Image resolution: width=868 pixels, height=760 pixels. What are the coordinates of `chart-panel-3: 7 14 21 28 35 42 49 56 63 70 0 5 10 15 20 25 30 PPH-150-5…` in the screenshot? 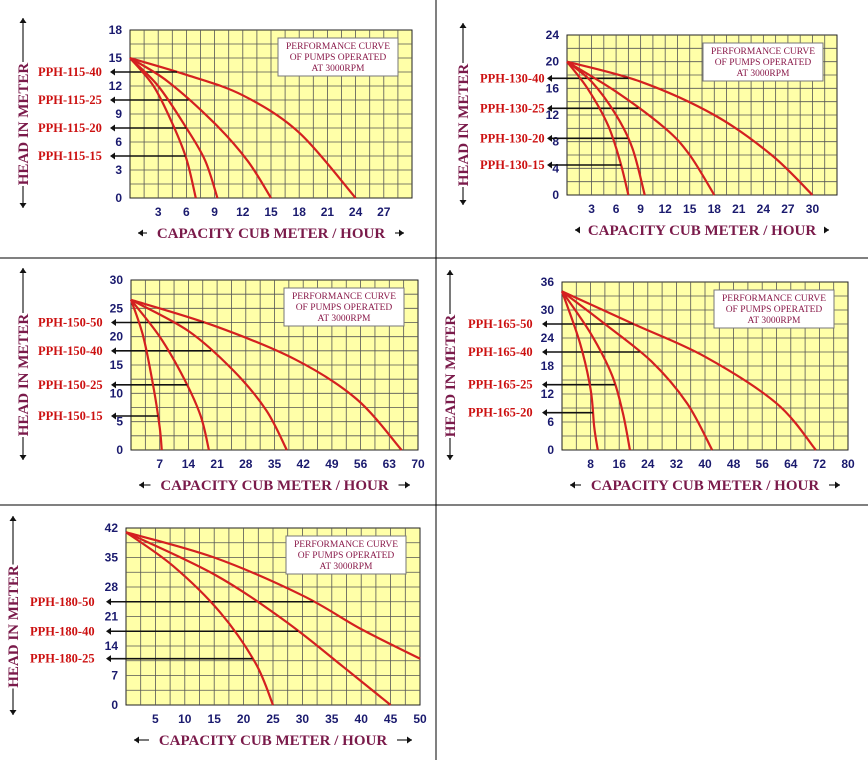 It's located at (220, 381).